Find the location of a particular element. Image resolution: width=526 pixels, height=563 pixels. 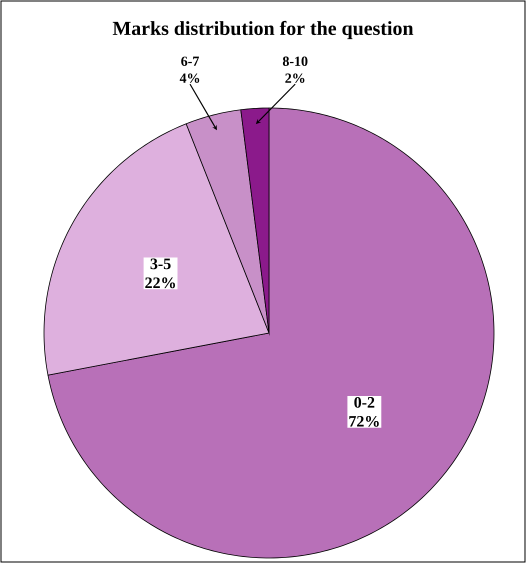

slice-label: 6-7 is located at coordinates (190, 61).